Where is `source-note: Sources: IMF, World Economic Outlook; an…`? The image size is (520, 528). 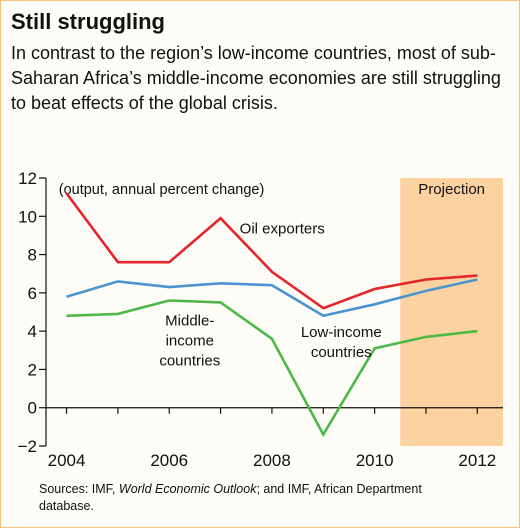 source-note: Sources: IMF, World Economic Outlook; an… is located at coordinates (254, 498).